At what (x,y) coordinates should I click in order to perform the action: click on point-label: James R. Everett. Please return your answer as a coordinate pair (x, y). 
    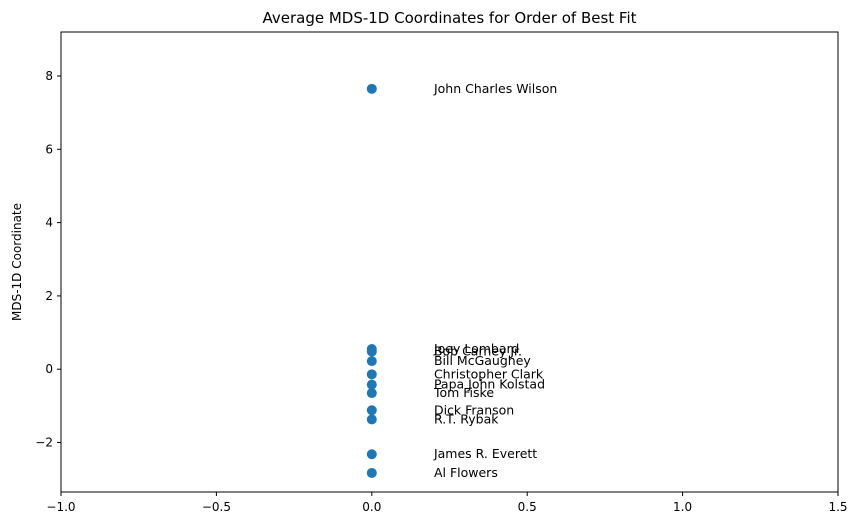
    Looking at the image, I should click on (485, 453).